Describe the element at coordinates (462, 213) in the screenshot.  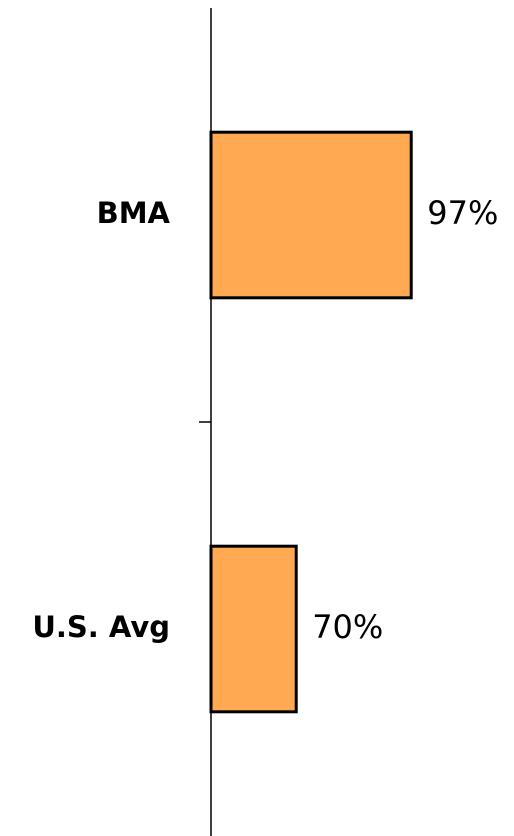
I see `value-label: 97%` at that location.